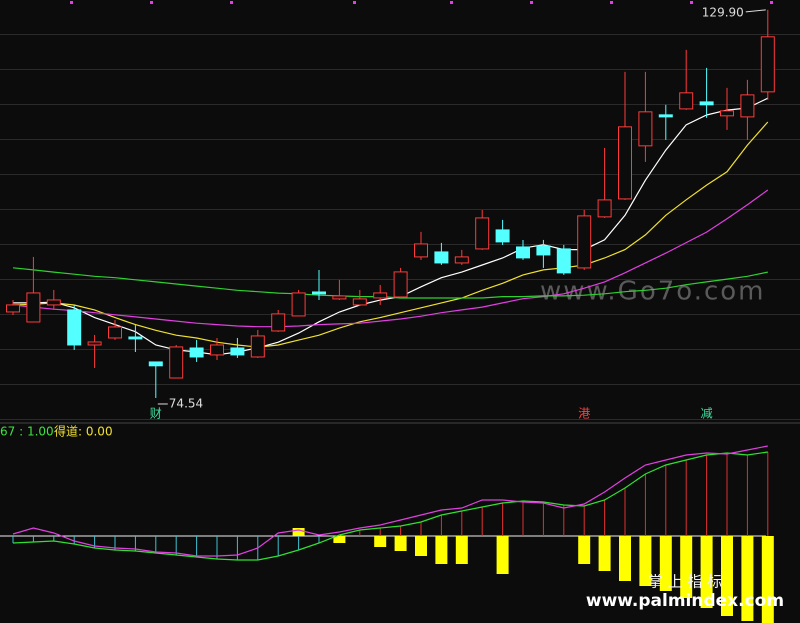 The image size is (800, 623). I want to click on event-label: 港, so click(584, 414).